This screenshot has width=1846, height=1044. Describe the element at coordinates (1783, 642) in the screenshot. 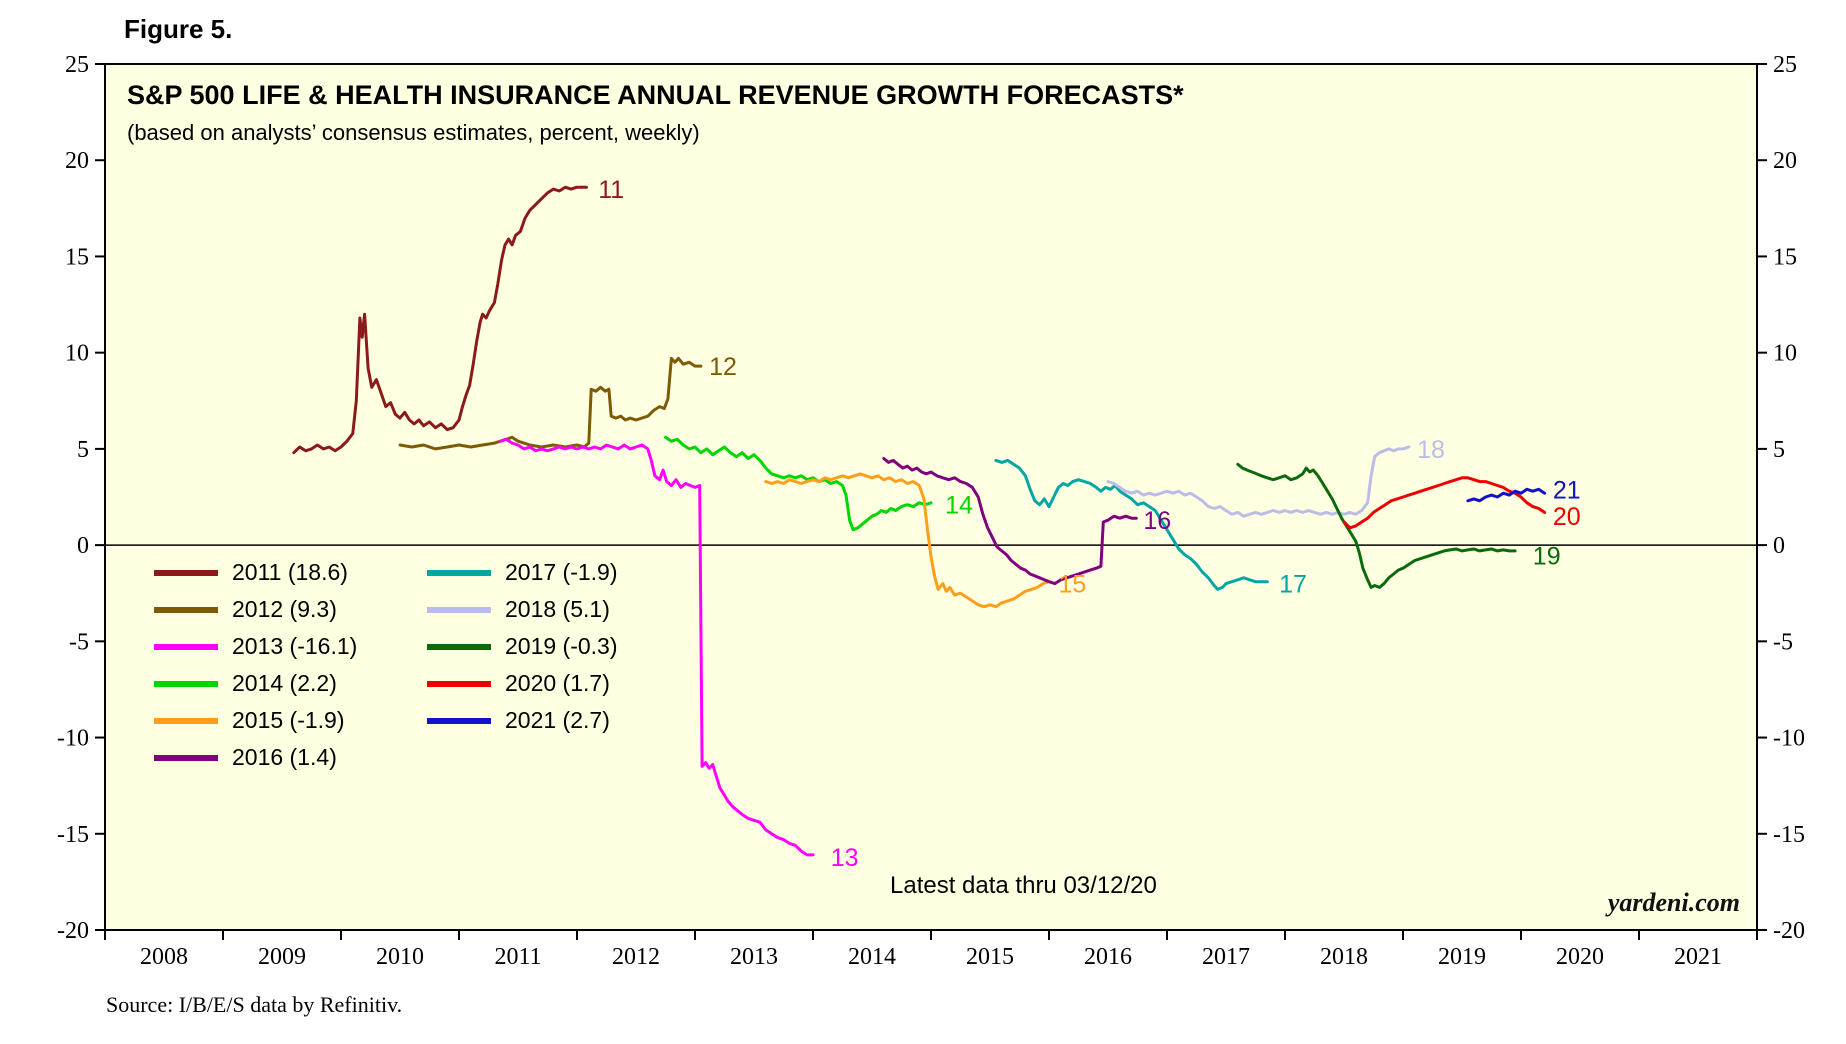

I see `y-axis-label-right: -5` at that location.